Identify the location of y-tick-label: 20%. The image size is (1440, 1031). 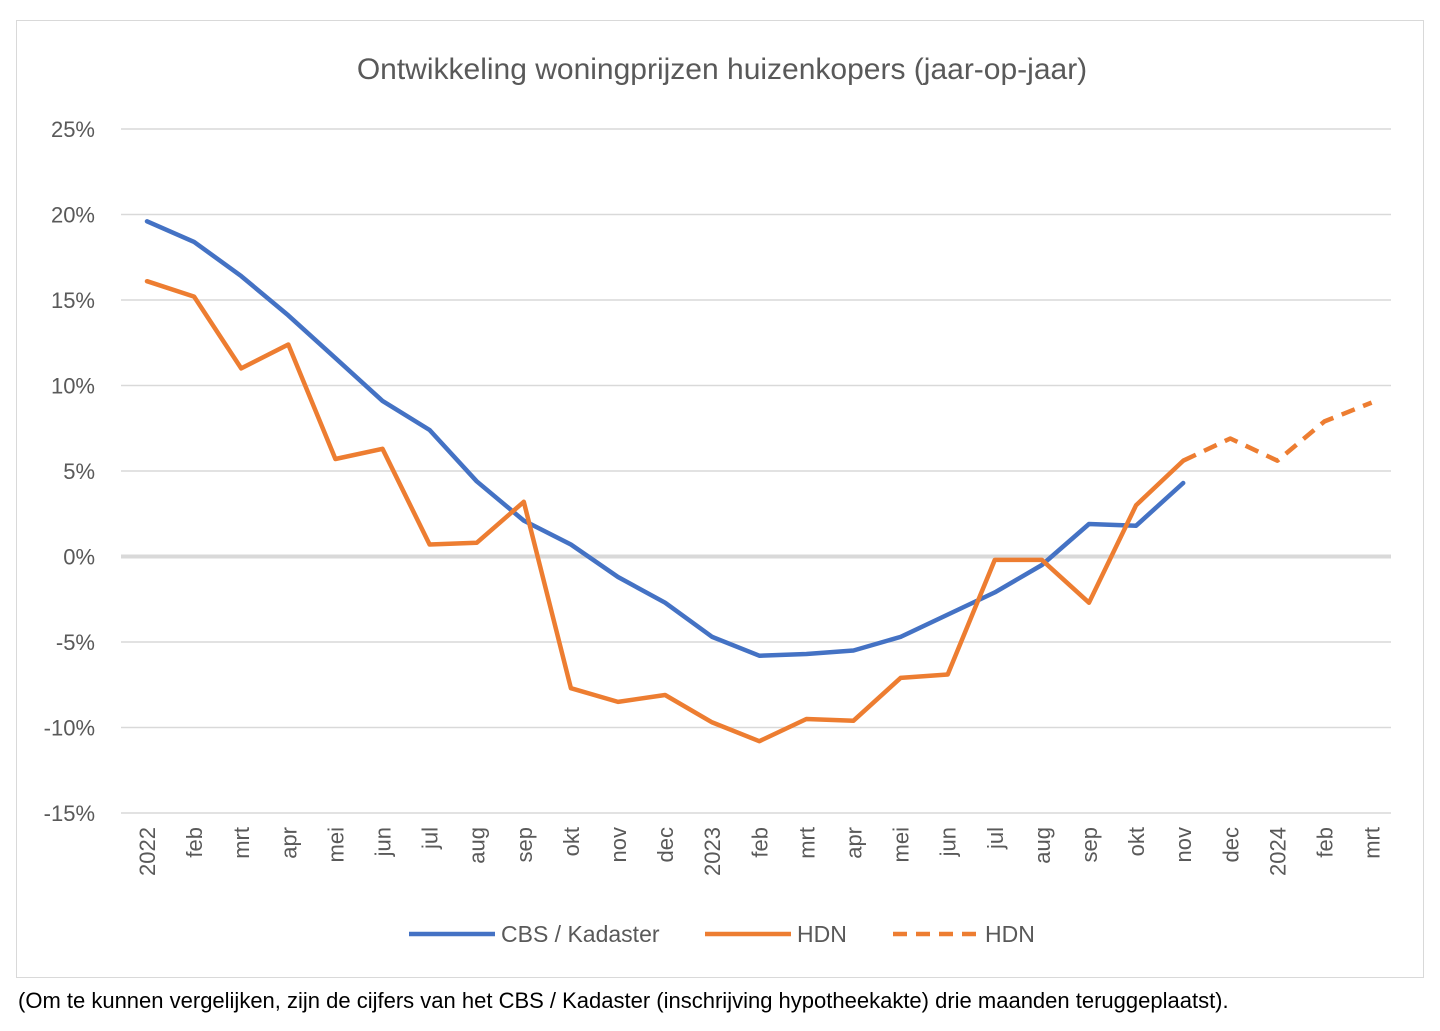
(73, 215).